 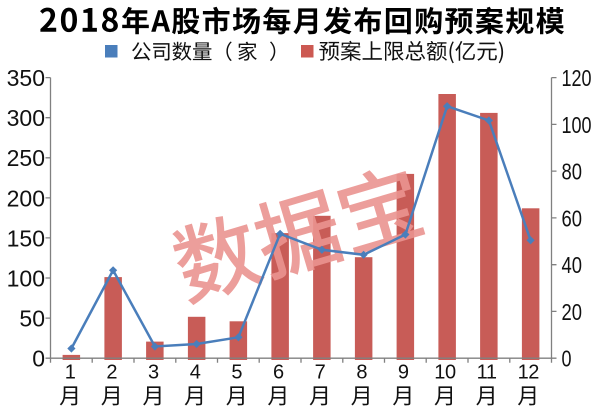 I want to click on svg-text: 200, so click(x=26, y=198).